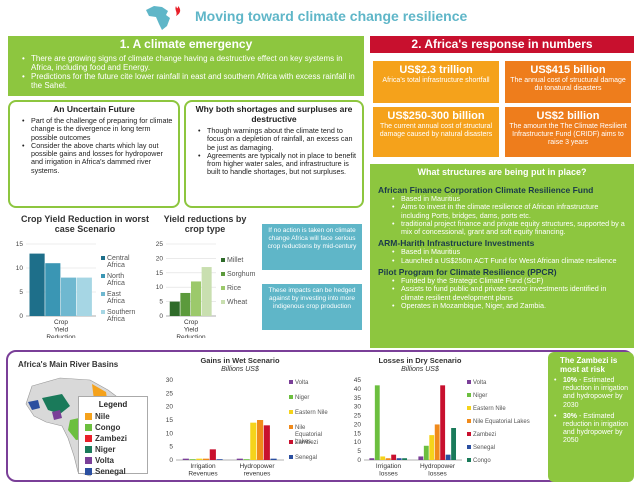 The height and width of the screenshot is (484, 640). Describe the element at coordinates (510, 198) in the screenshot. I see `fund-bullet: Based in Mauritius` at that location.